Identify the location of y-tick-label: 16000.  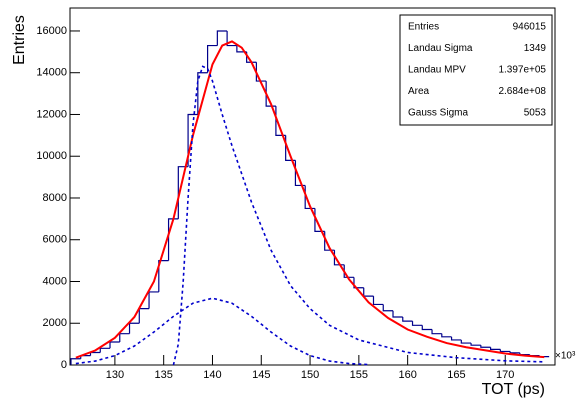
(51, 31).